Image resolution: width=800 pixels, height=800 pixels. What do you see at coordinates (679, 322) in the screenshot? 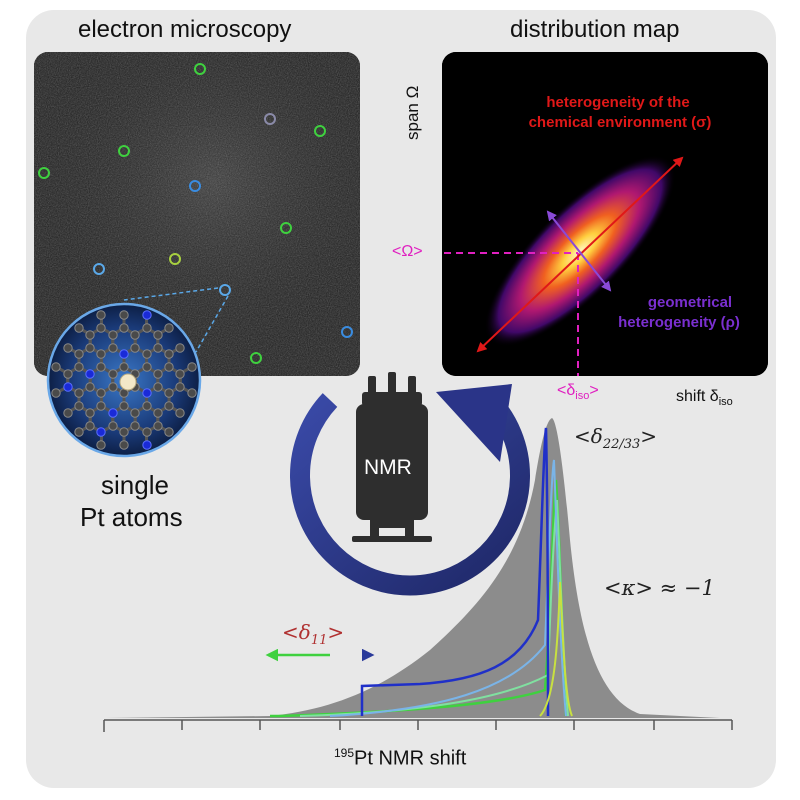
I see `geo-heterogeneity-line2: heterogeneity (ρ)` at bounding box center [679, 322].